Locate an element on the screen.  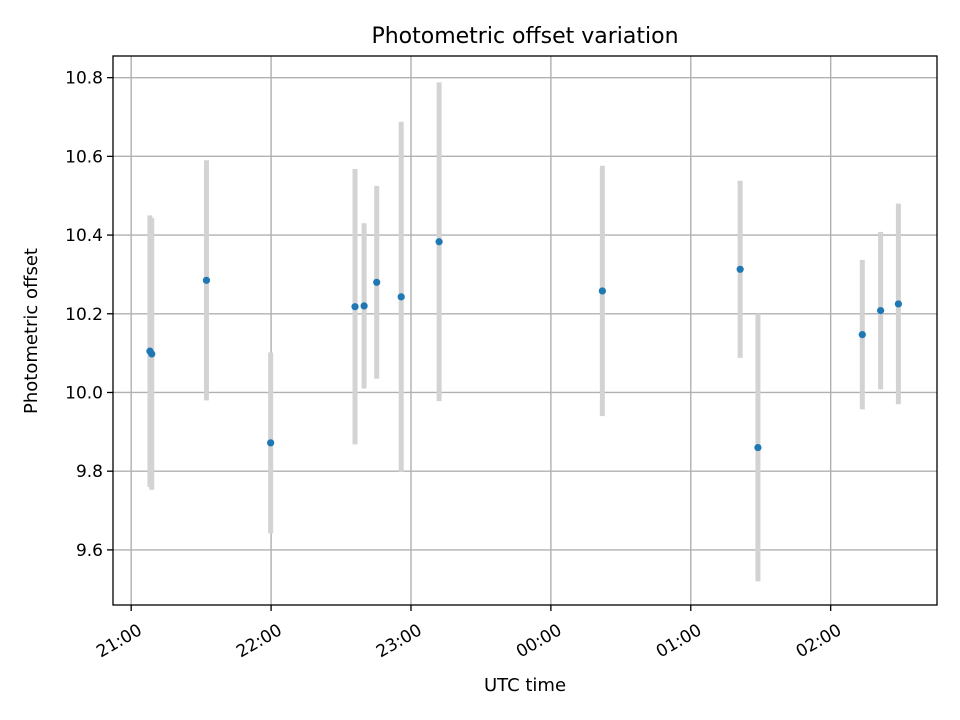
y-axis-label: Photometric offset is located at coordinates (31, 331).